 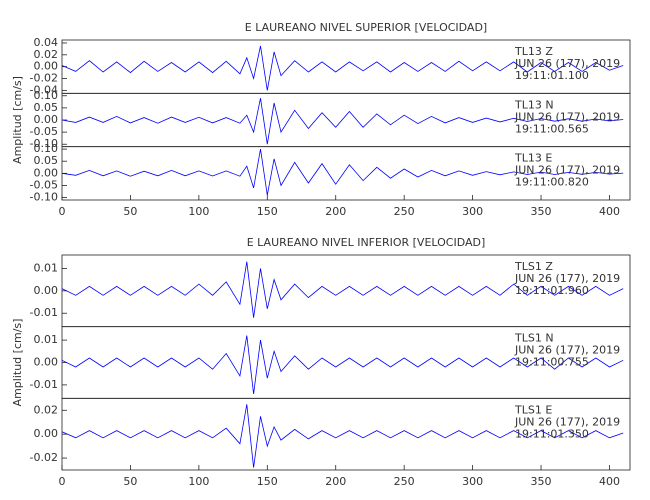 I want to click on time-label: 19:11:00.820, so click(x=552, y=182).